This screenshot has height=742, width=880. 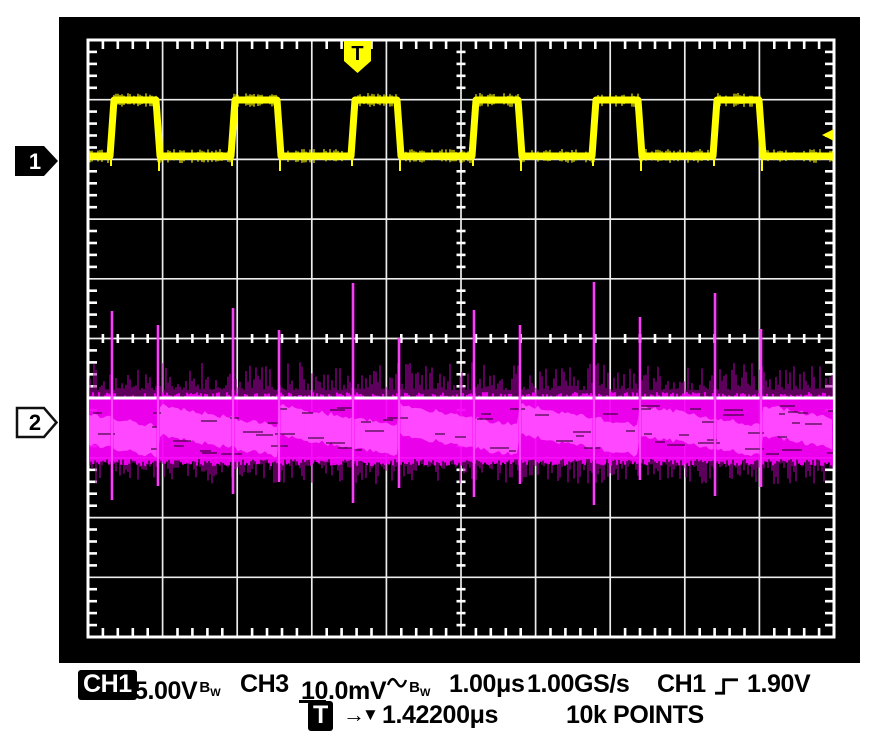 What do you see at coordinates (779, 684) in the screenshot?
I see `trigger-level-readout: 1.90V` at bounding box center [779, 684].